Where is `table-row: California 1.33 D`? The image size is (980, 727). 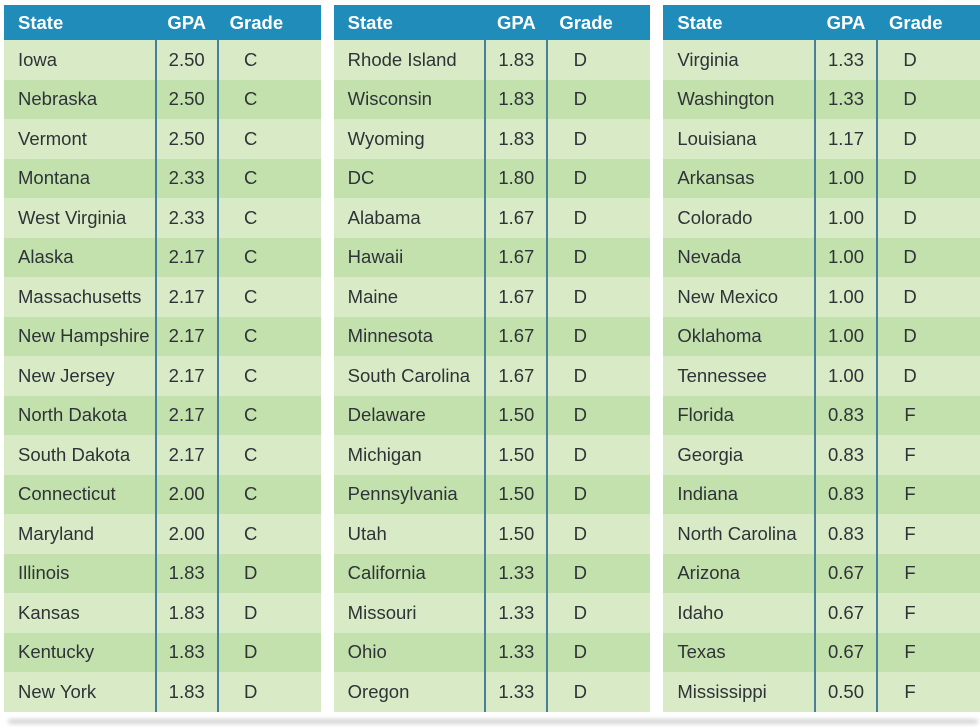
table-row: California 1.33 D is located at coordinates (492, 573).